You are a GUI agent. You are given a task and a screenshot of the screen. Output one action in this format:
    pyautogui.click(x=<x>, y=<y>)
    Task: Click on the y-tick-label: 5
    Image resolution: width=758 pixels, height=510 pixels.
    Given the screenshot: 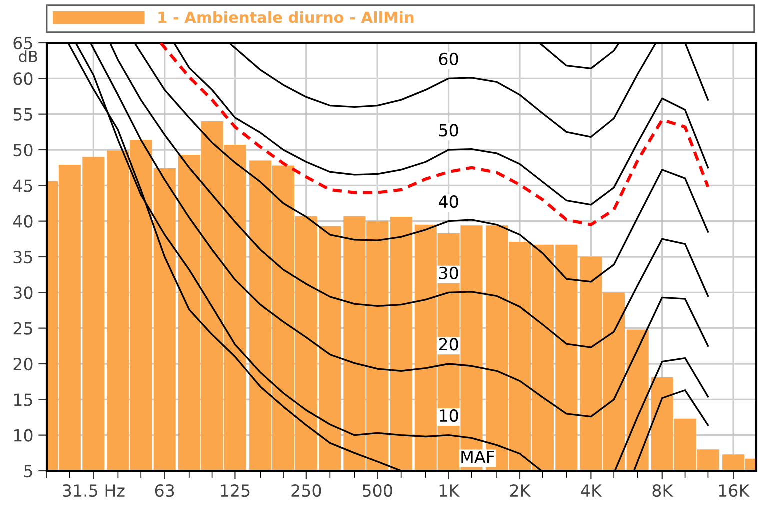 What is the action you would take?
    pyautogui.click(x=28, y=471)
    